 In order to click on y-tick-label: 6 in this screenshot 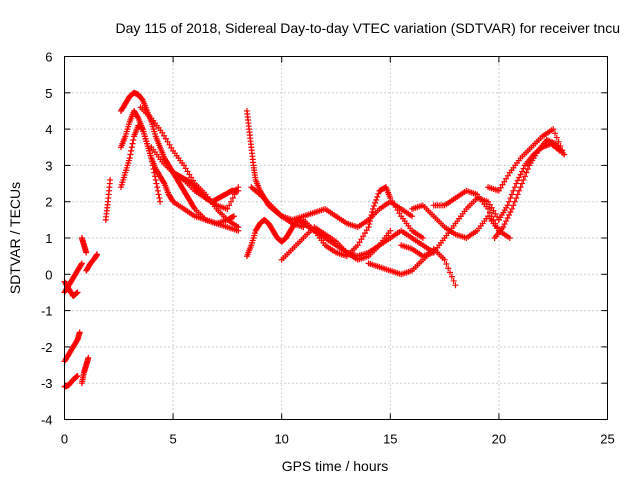, I will do `click(48, 57)`.